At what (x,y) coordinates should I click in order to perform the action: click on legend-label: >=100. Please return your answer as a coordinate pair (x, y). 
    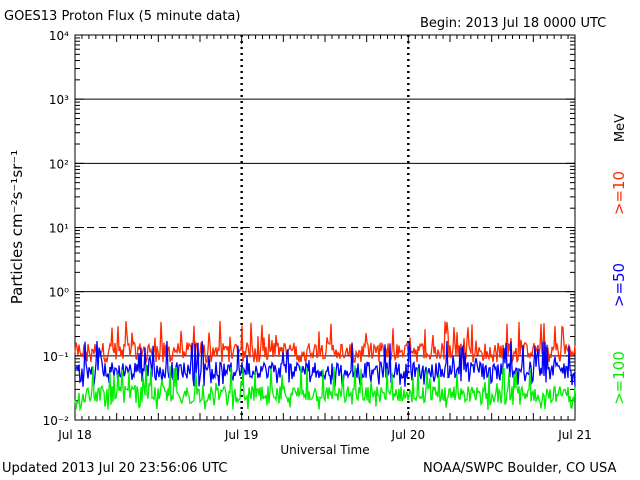
    Looking at the image, I should click on (619, 378).